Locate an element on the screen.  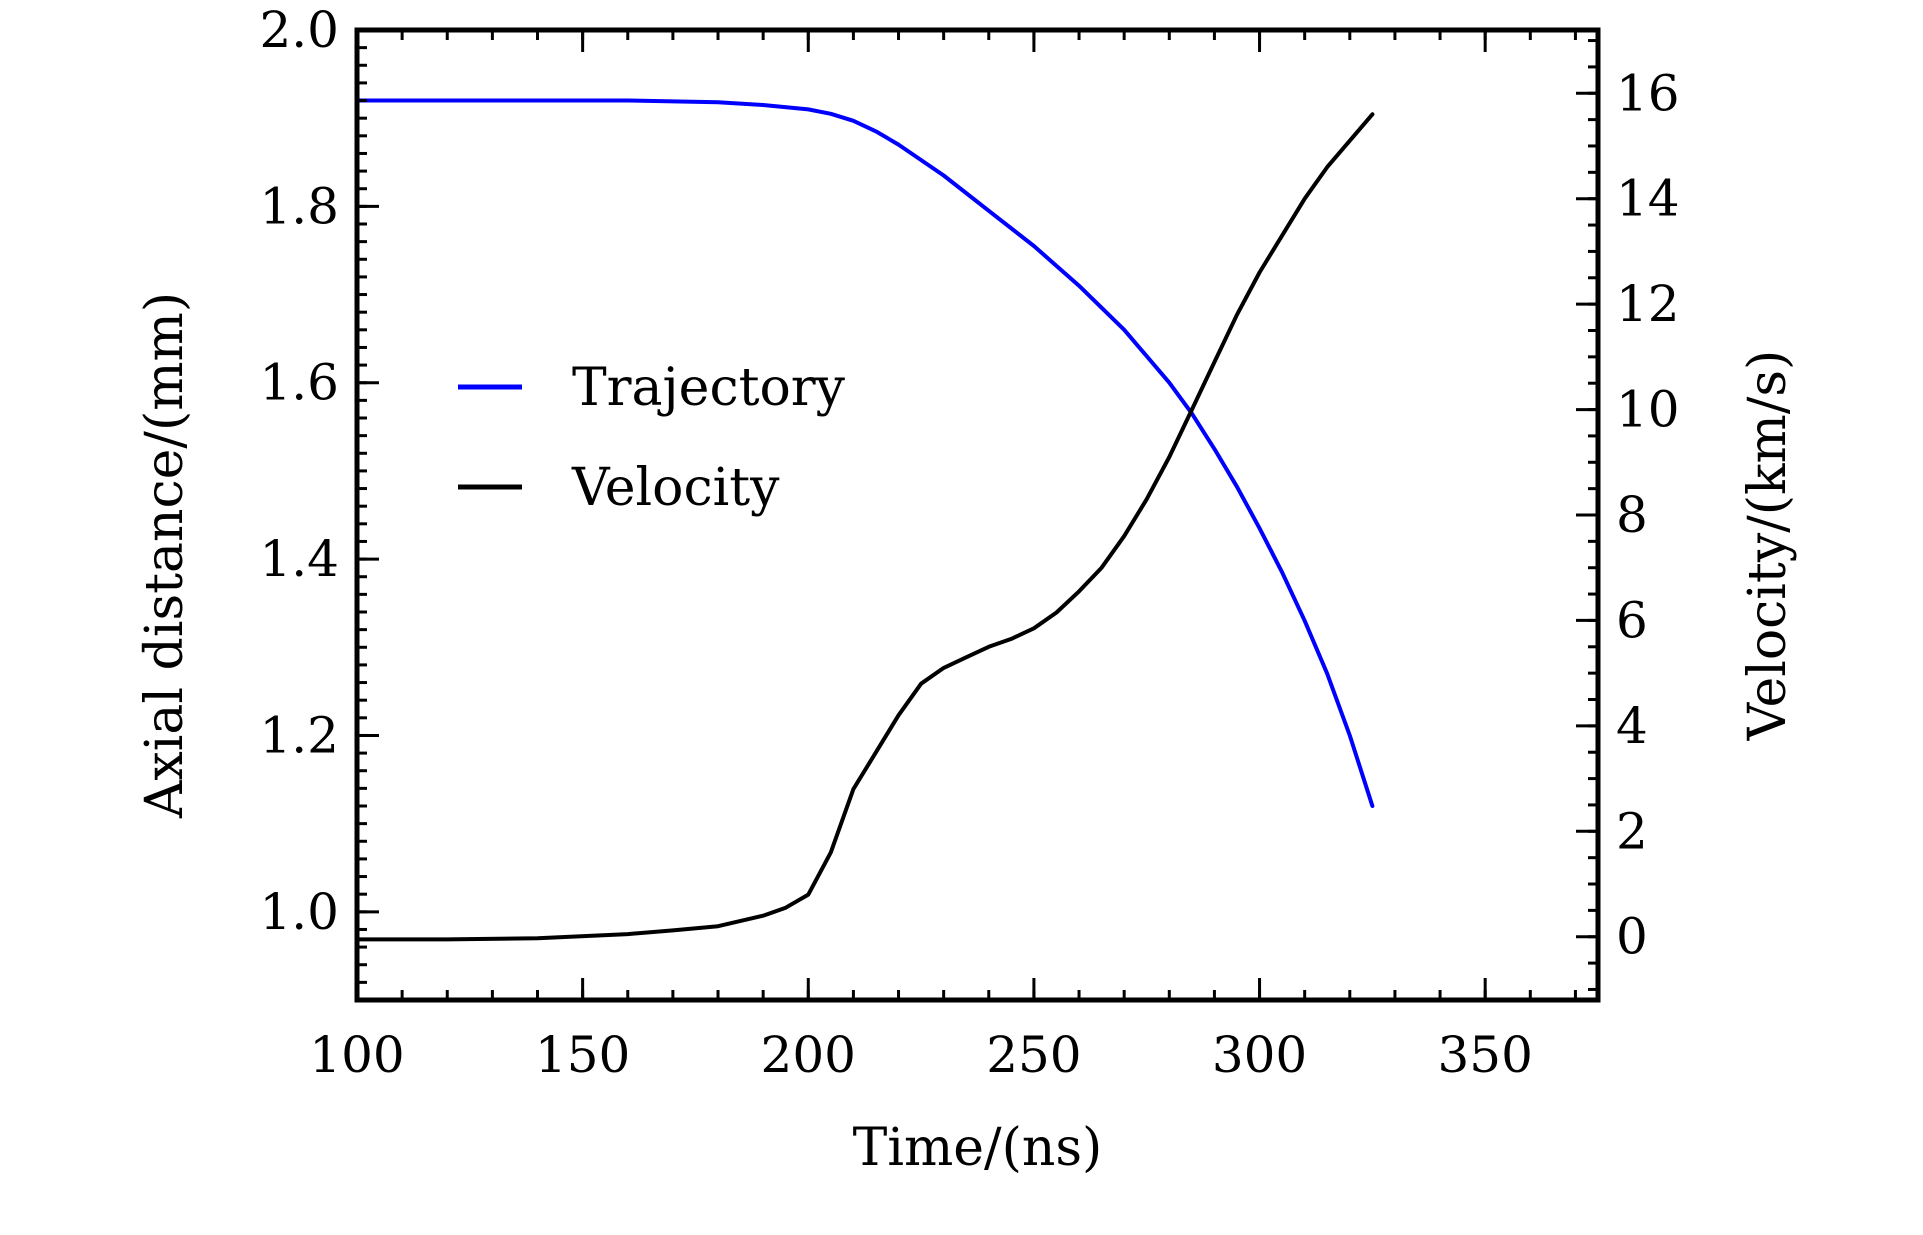
x-axis-title: Time/(ns) is located at coordinates (978, 1148).